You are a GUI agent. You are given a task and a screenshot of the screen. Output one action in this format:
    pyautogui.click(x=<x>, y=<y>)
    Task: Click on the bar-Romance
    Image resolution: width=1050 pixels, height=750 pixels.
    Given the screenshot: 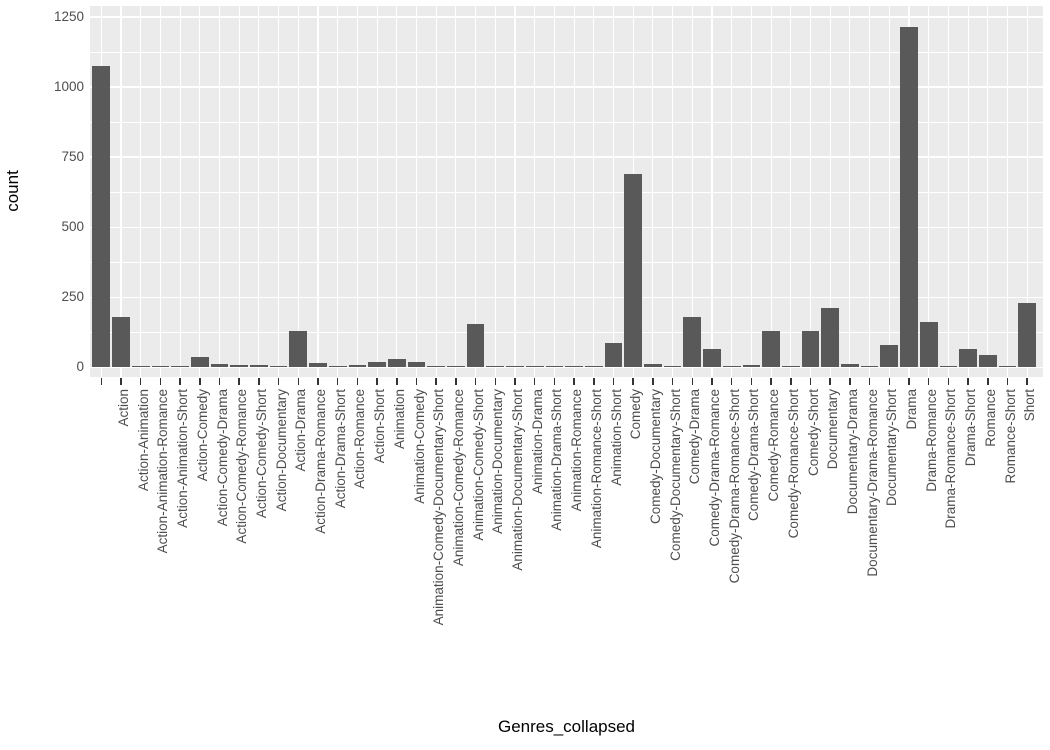 What is the action you would take?
    pyautogui.click(x=987, y=361)
    